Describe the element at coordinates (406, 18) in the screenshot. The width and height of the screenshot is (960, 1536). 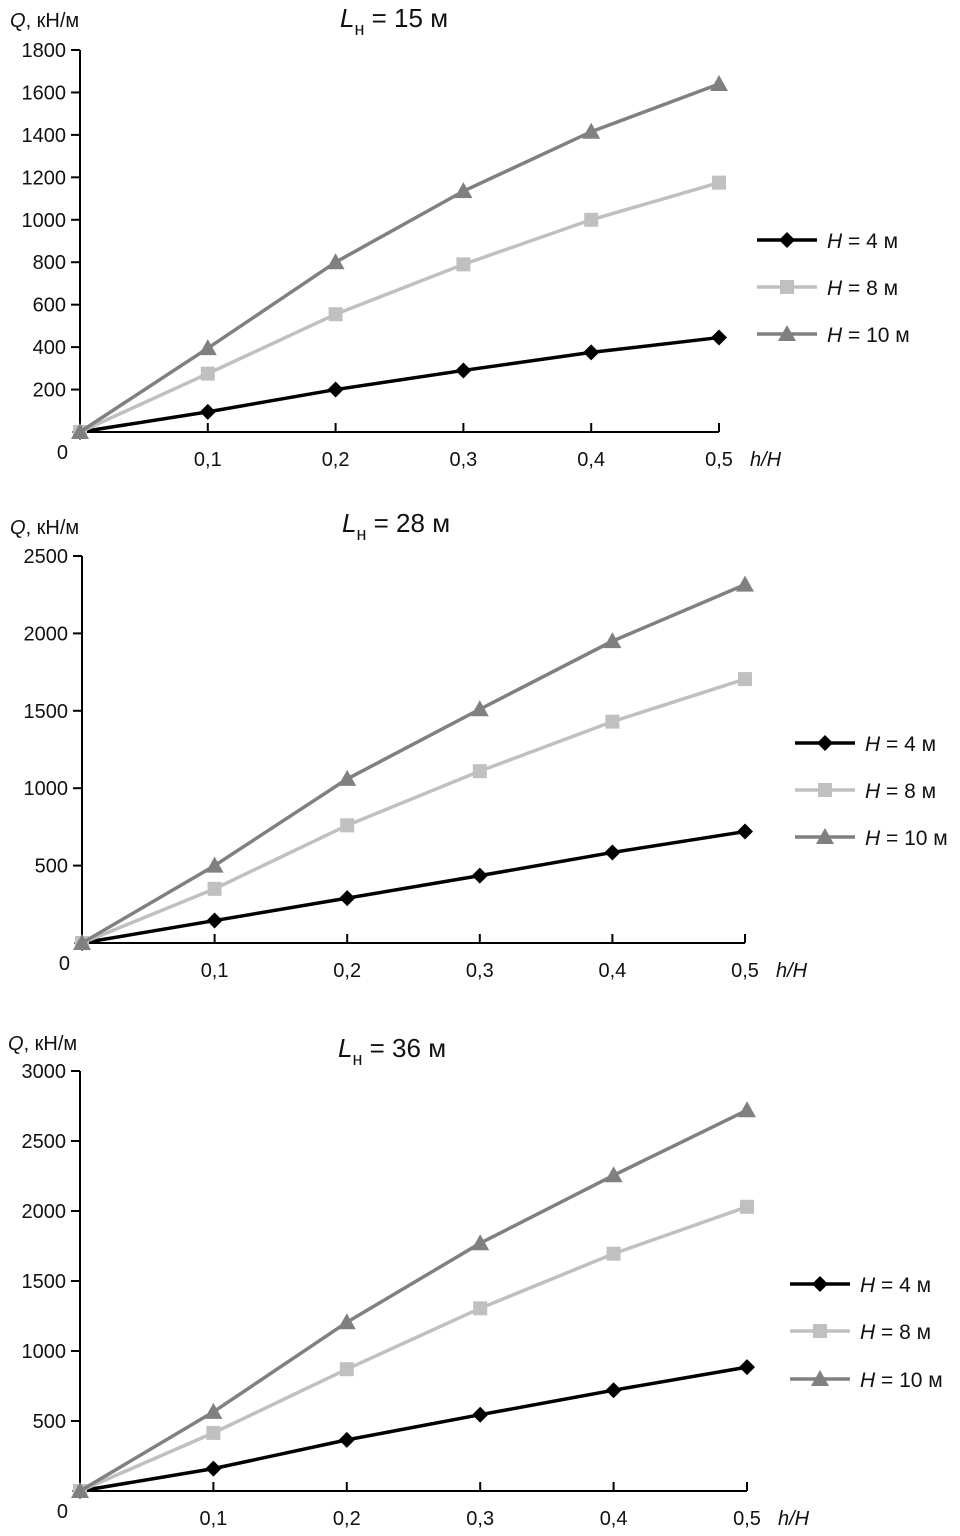
I see `title-rest: = 15 м` at that location.